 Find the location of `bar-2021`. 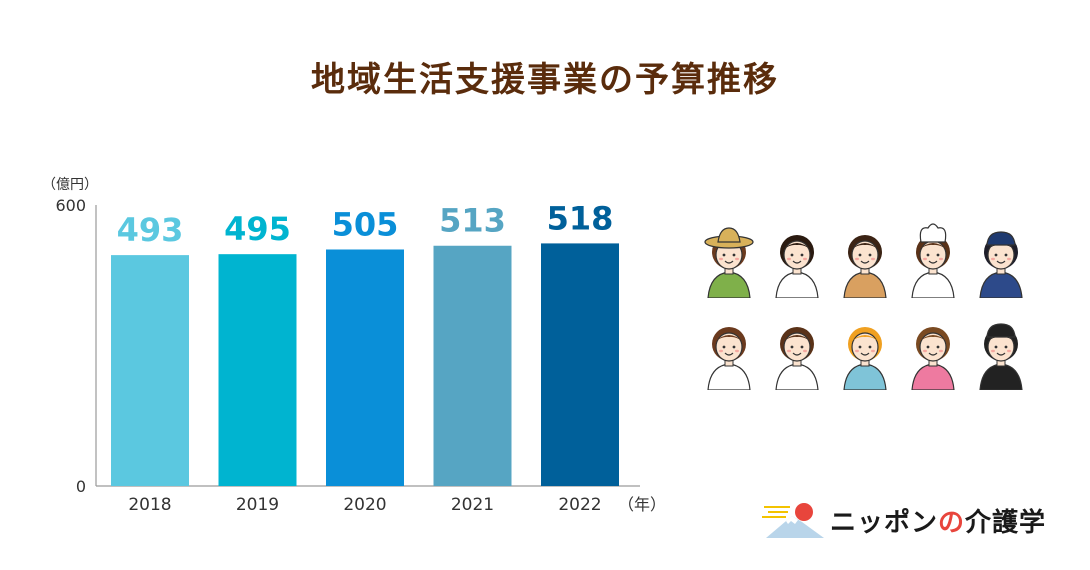

bar-2021 is located at coordinates (472, 365).